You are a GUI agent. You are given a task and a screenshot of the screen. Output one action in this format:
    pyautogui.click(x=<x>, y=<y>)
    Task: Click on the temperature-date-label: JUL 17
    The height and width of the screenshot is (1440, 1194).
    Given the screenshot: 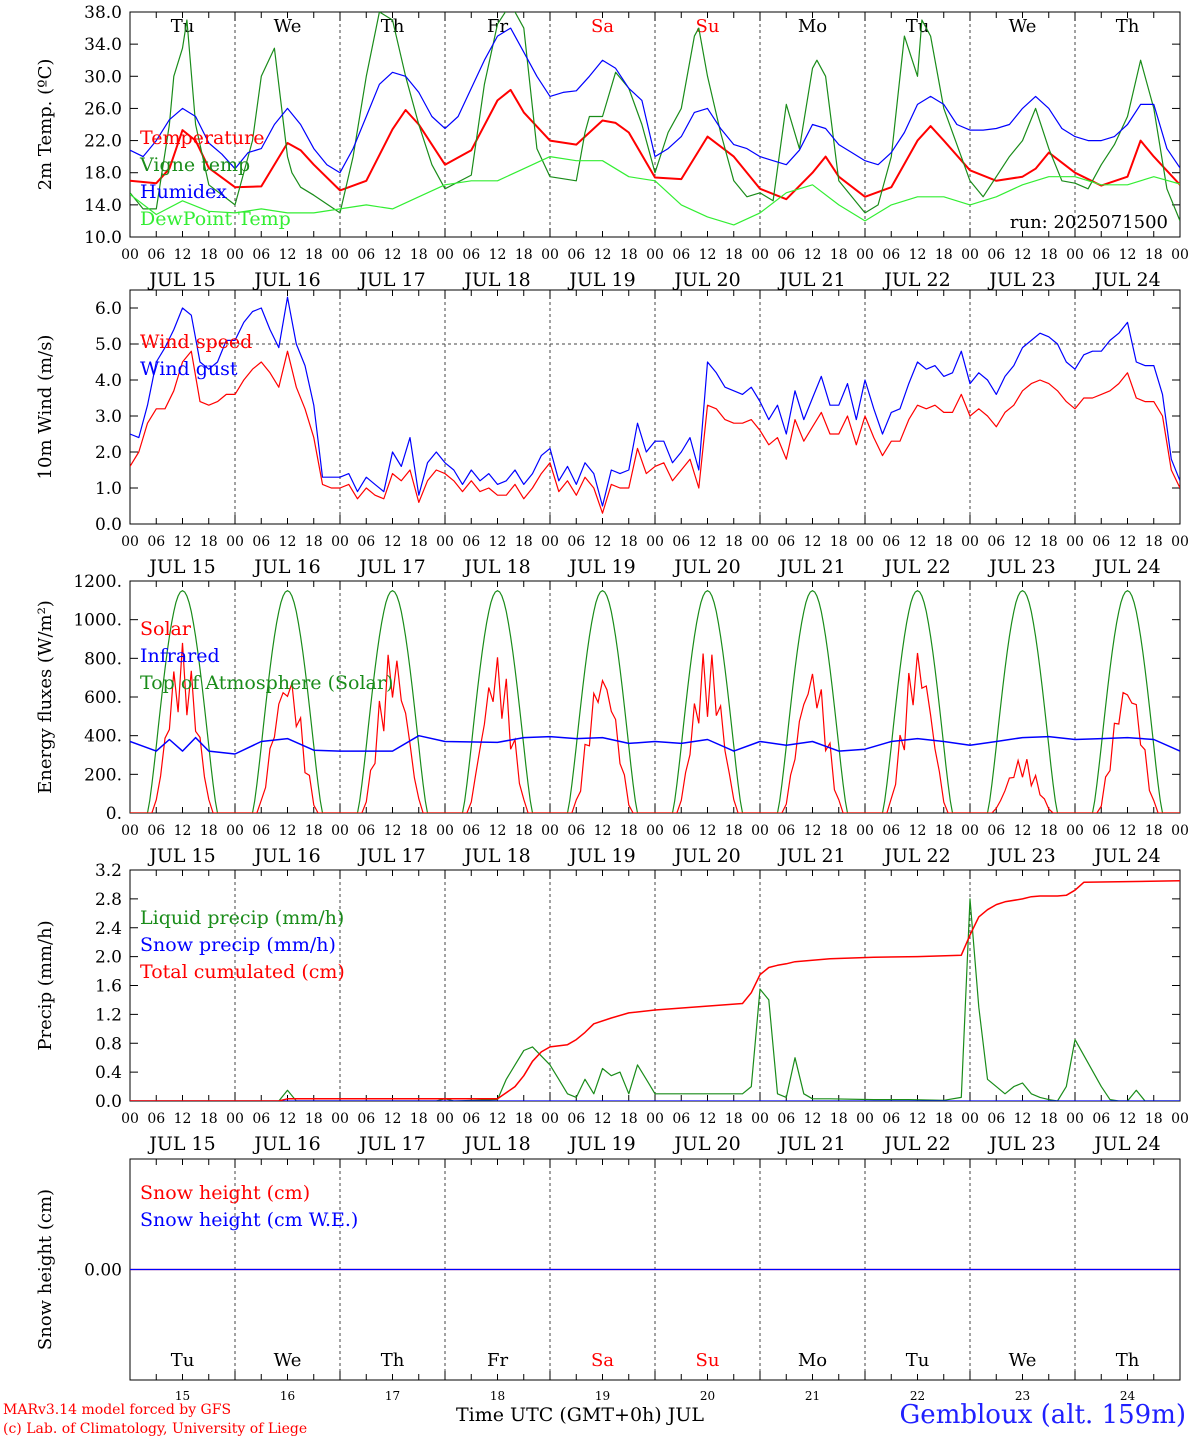 What is the action you would take?
    pyautogui.click(x=391, y=280)
    